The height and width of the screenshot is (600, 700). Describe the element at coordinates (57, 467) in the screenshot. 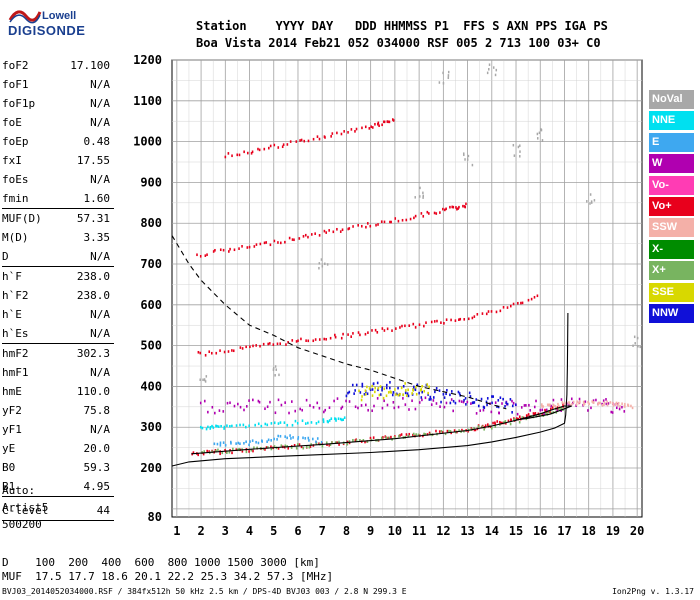

I see `param-row: B0 59.3` at that location.